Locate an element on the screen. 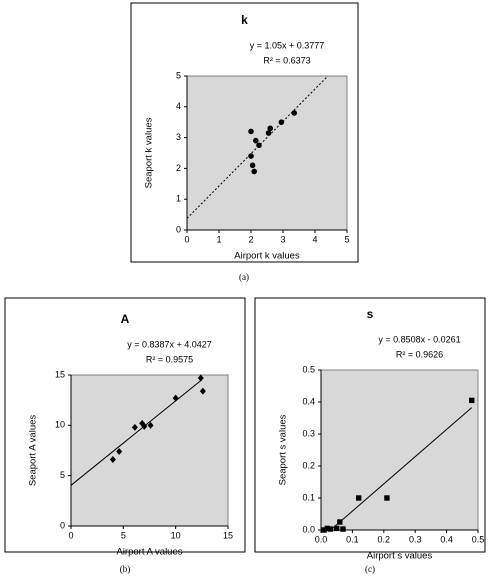 The width and height of the screenshot is (490, 577). y-axis-label: Seaport k values is located at coordinates (149, 152).